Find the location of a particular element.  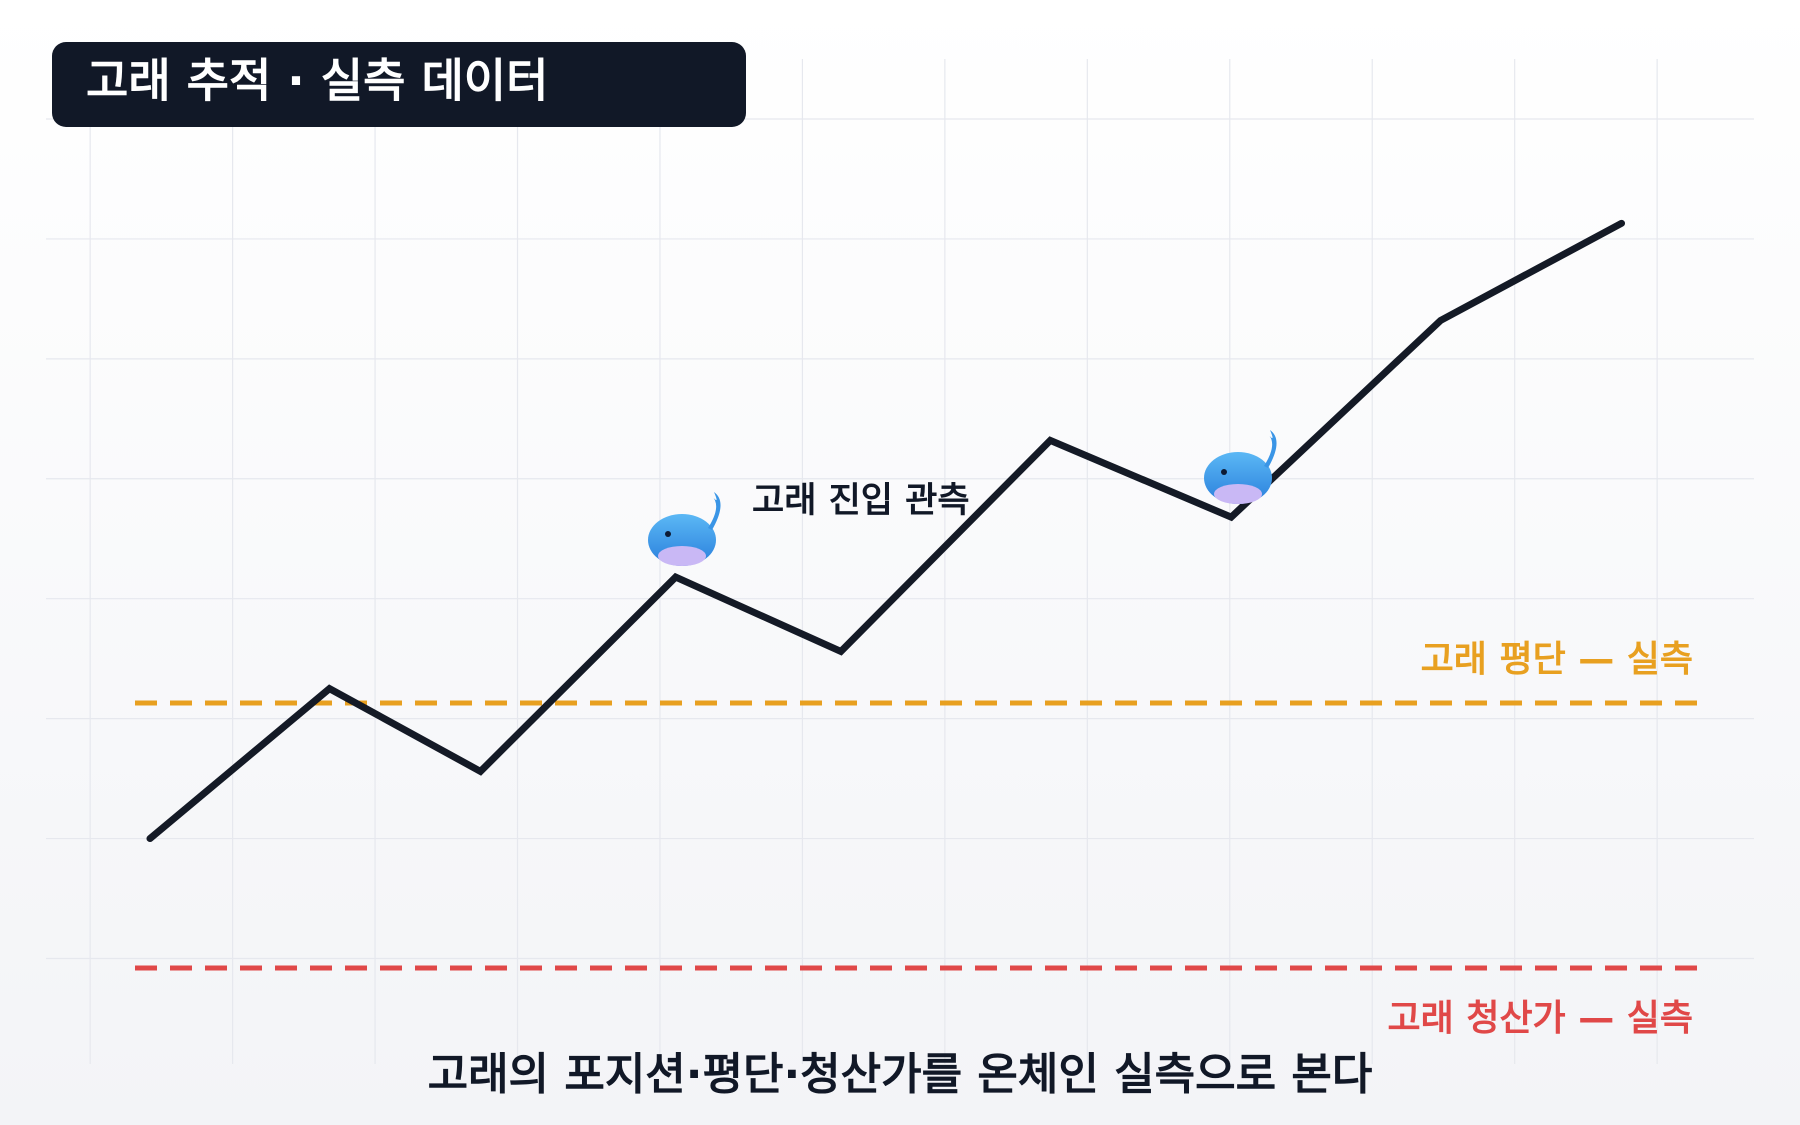

subtitle: 고래의 포지션·평단·청산가를 온체인 실측으로 본다 is located at coordinates (900, 1074).